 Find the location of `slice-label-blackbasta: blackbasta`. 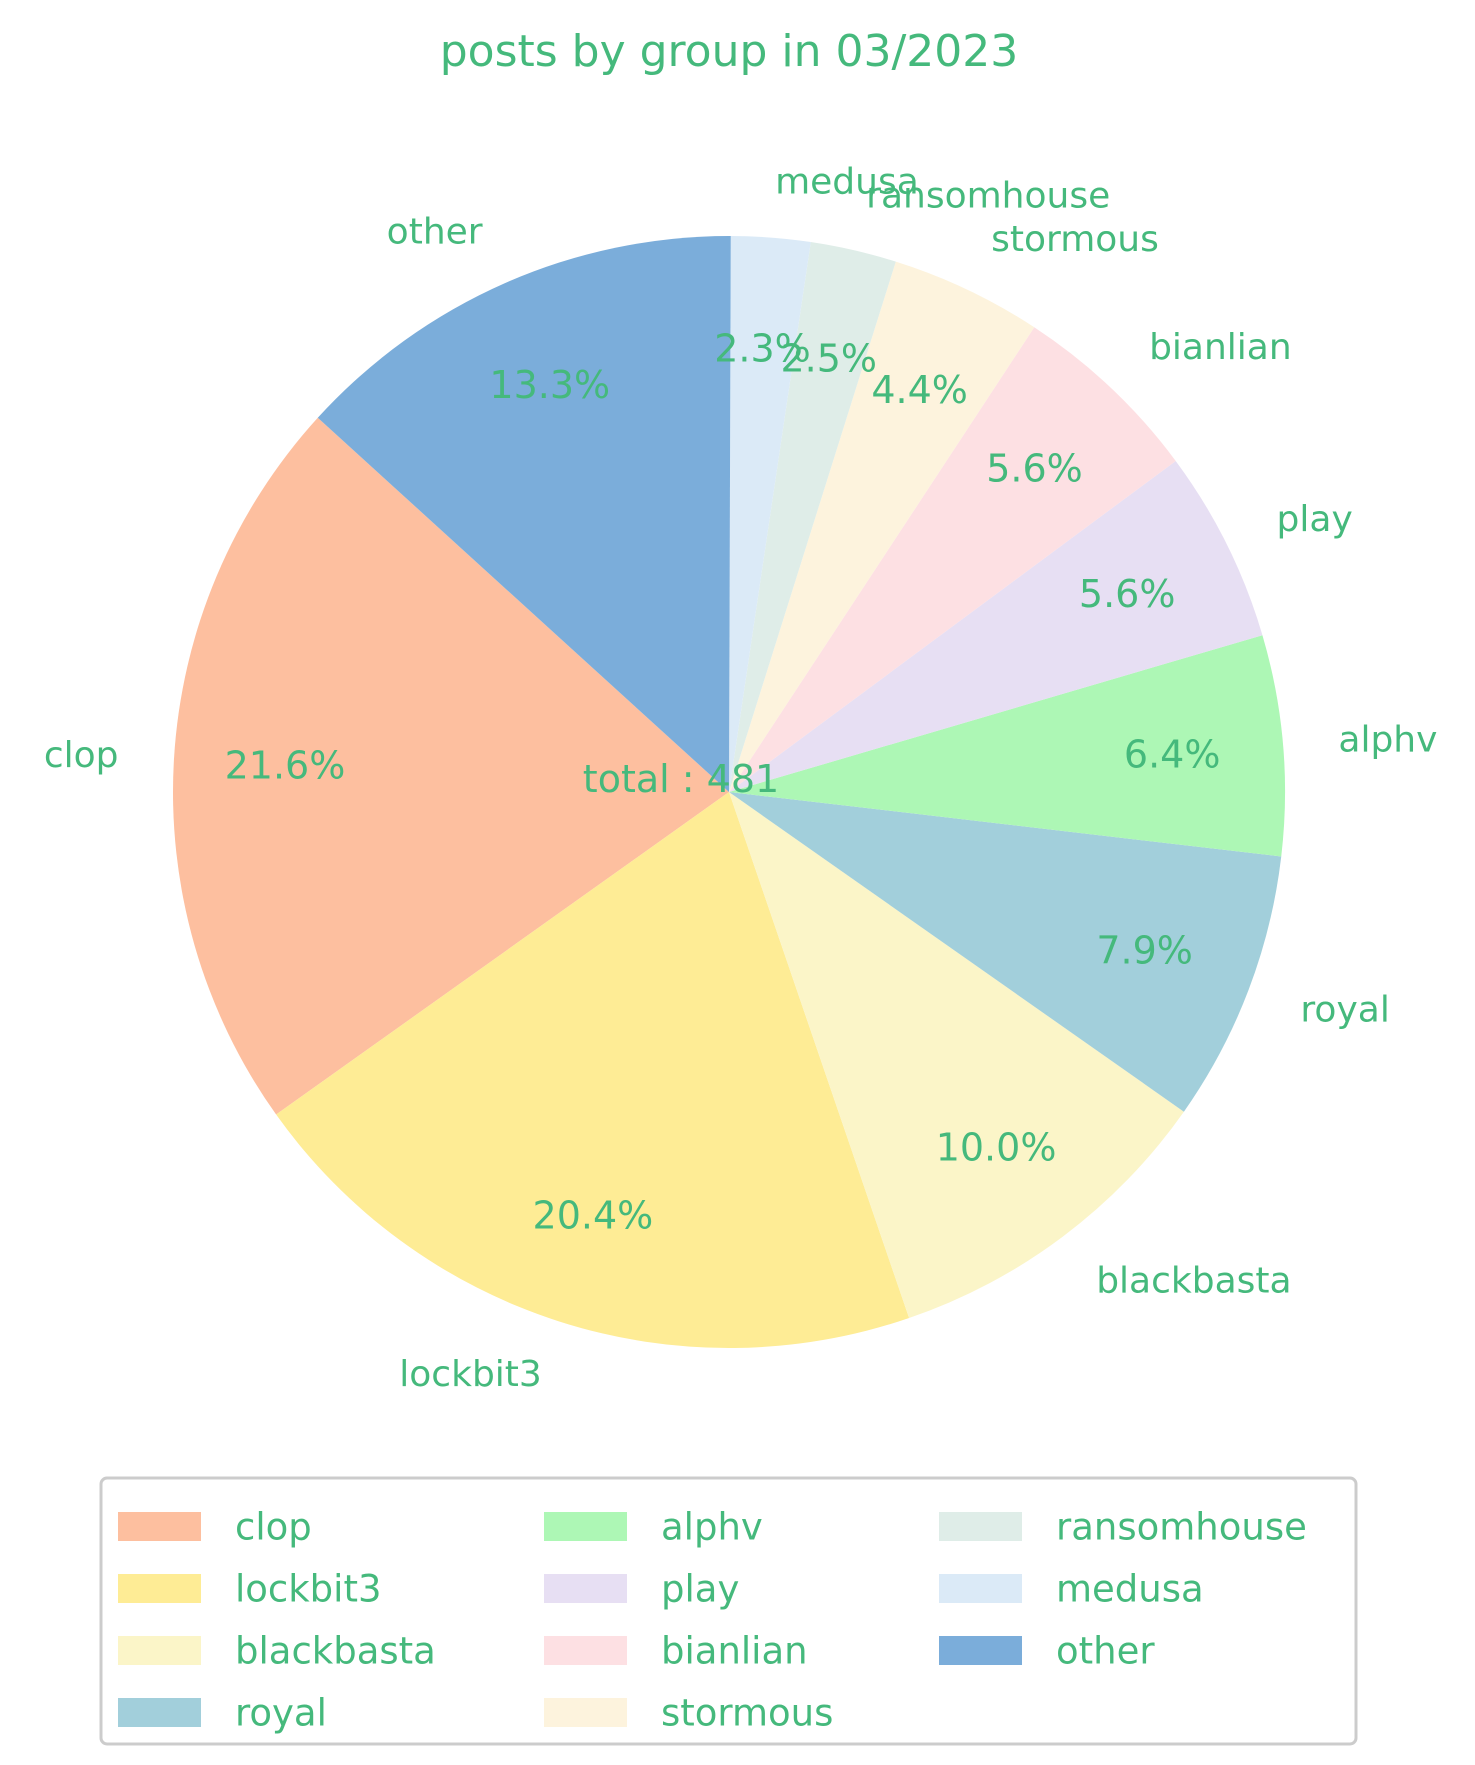

slice-label-blackbasta: blackbasta is located at coordinates (1193, 1281).